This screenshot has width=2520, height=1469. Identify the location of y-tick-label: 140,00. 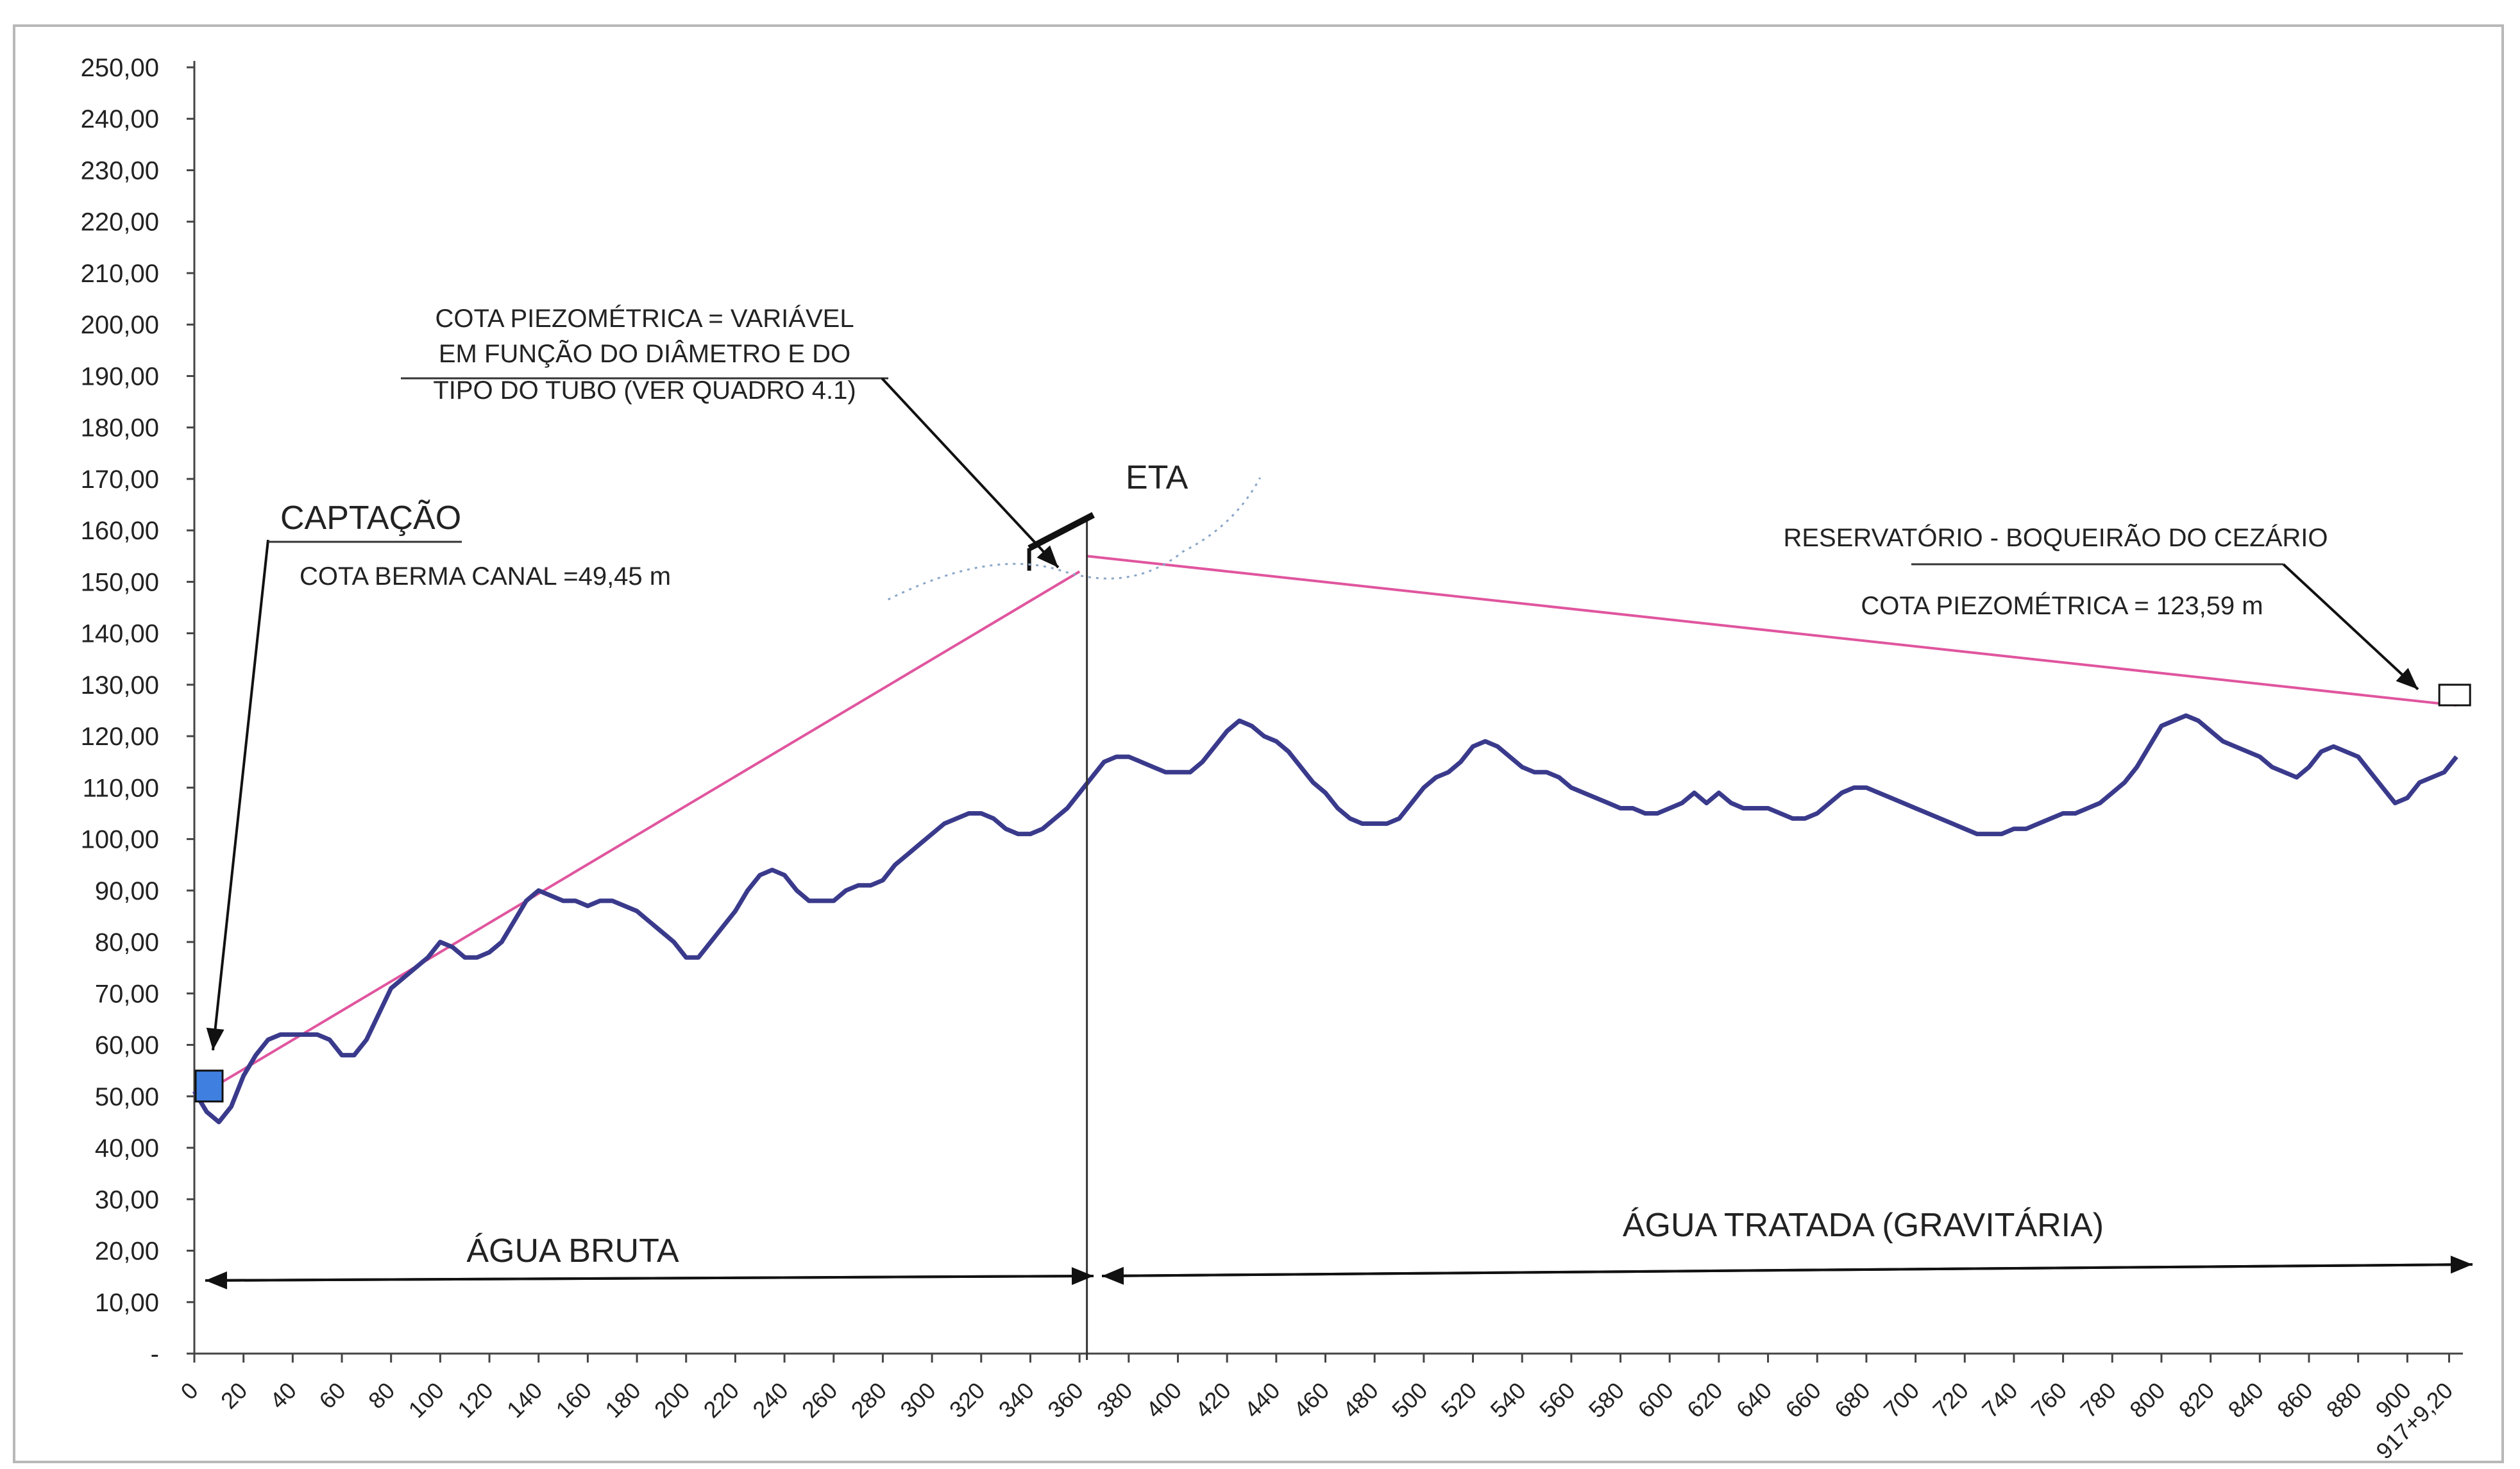
(120, 634).